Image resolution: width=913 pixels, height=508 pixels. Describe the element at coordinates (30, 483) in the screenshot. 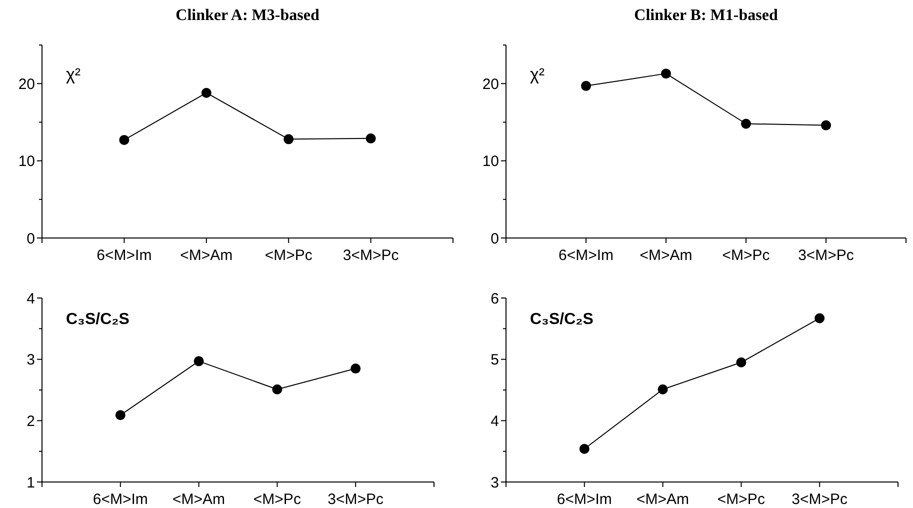

I see `y-tick-label: 1` at that location.